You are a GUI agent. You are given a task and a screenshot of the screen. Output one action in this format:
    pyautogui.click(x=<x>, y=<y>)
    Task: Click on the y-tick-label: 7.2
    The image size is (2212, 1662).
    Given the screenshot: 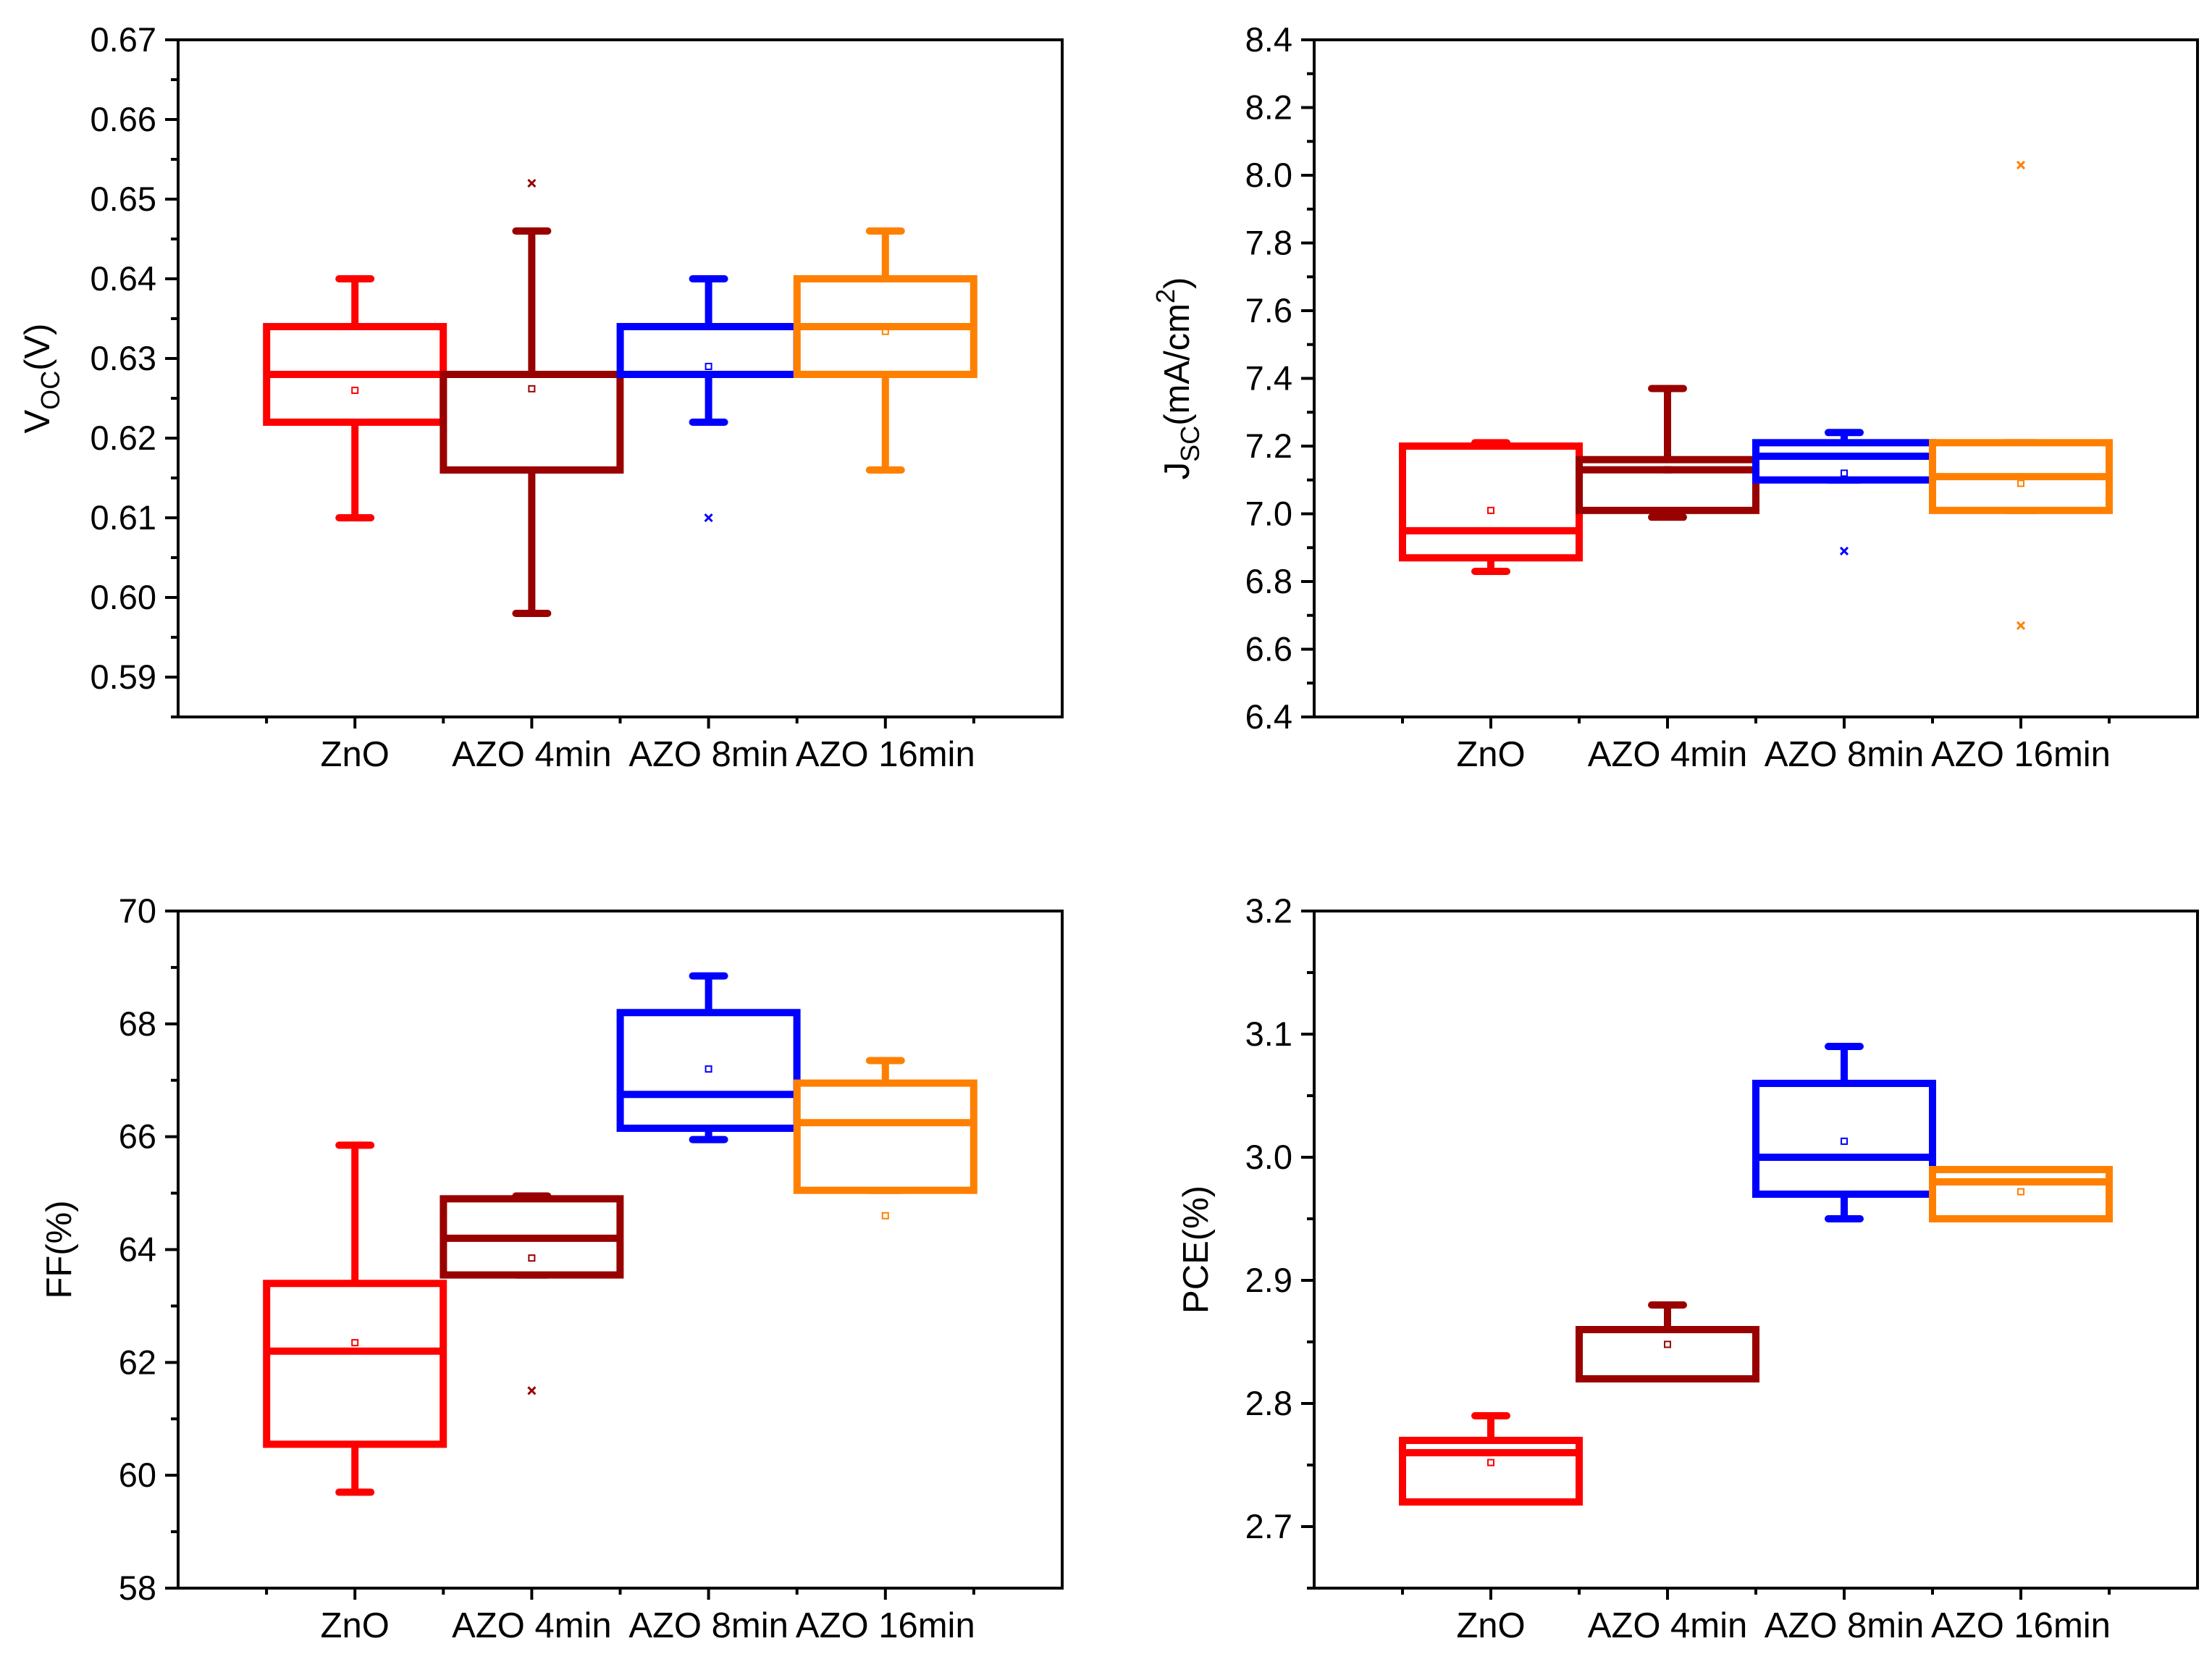 What is the action you would take?
    pyautogui.click(x=1268, y=446)
    